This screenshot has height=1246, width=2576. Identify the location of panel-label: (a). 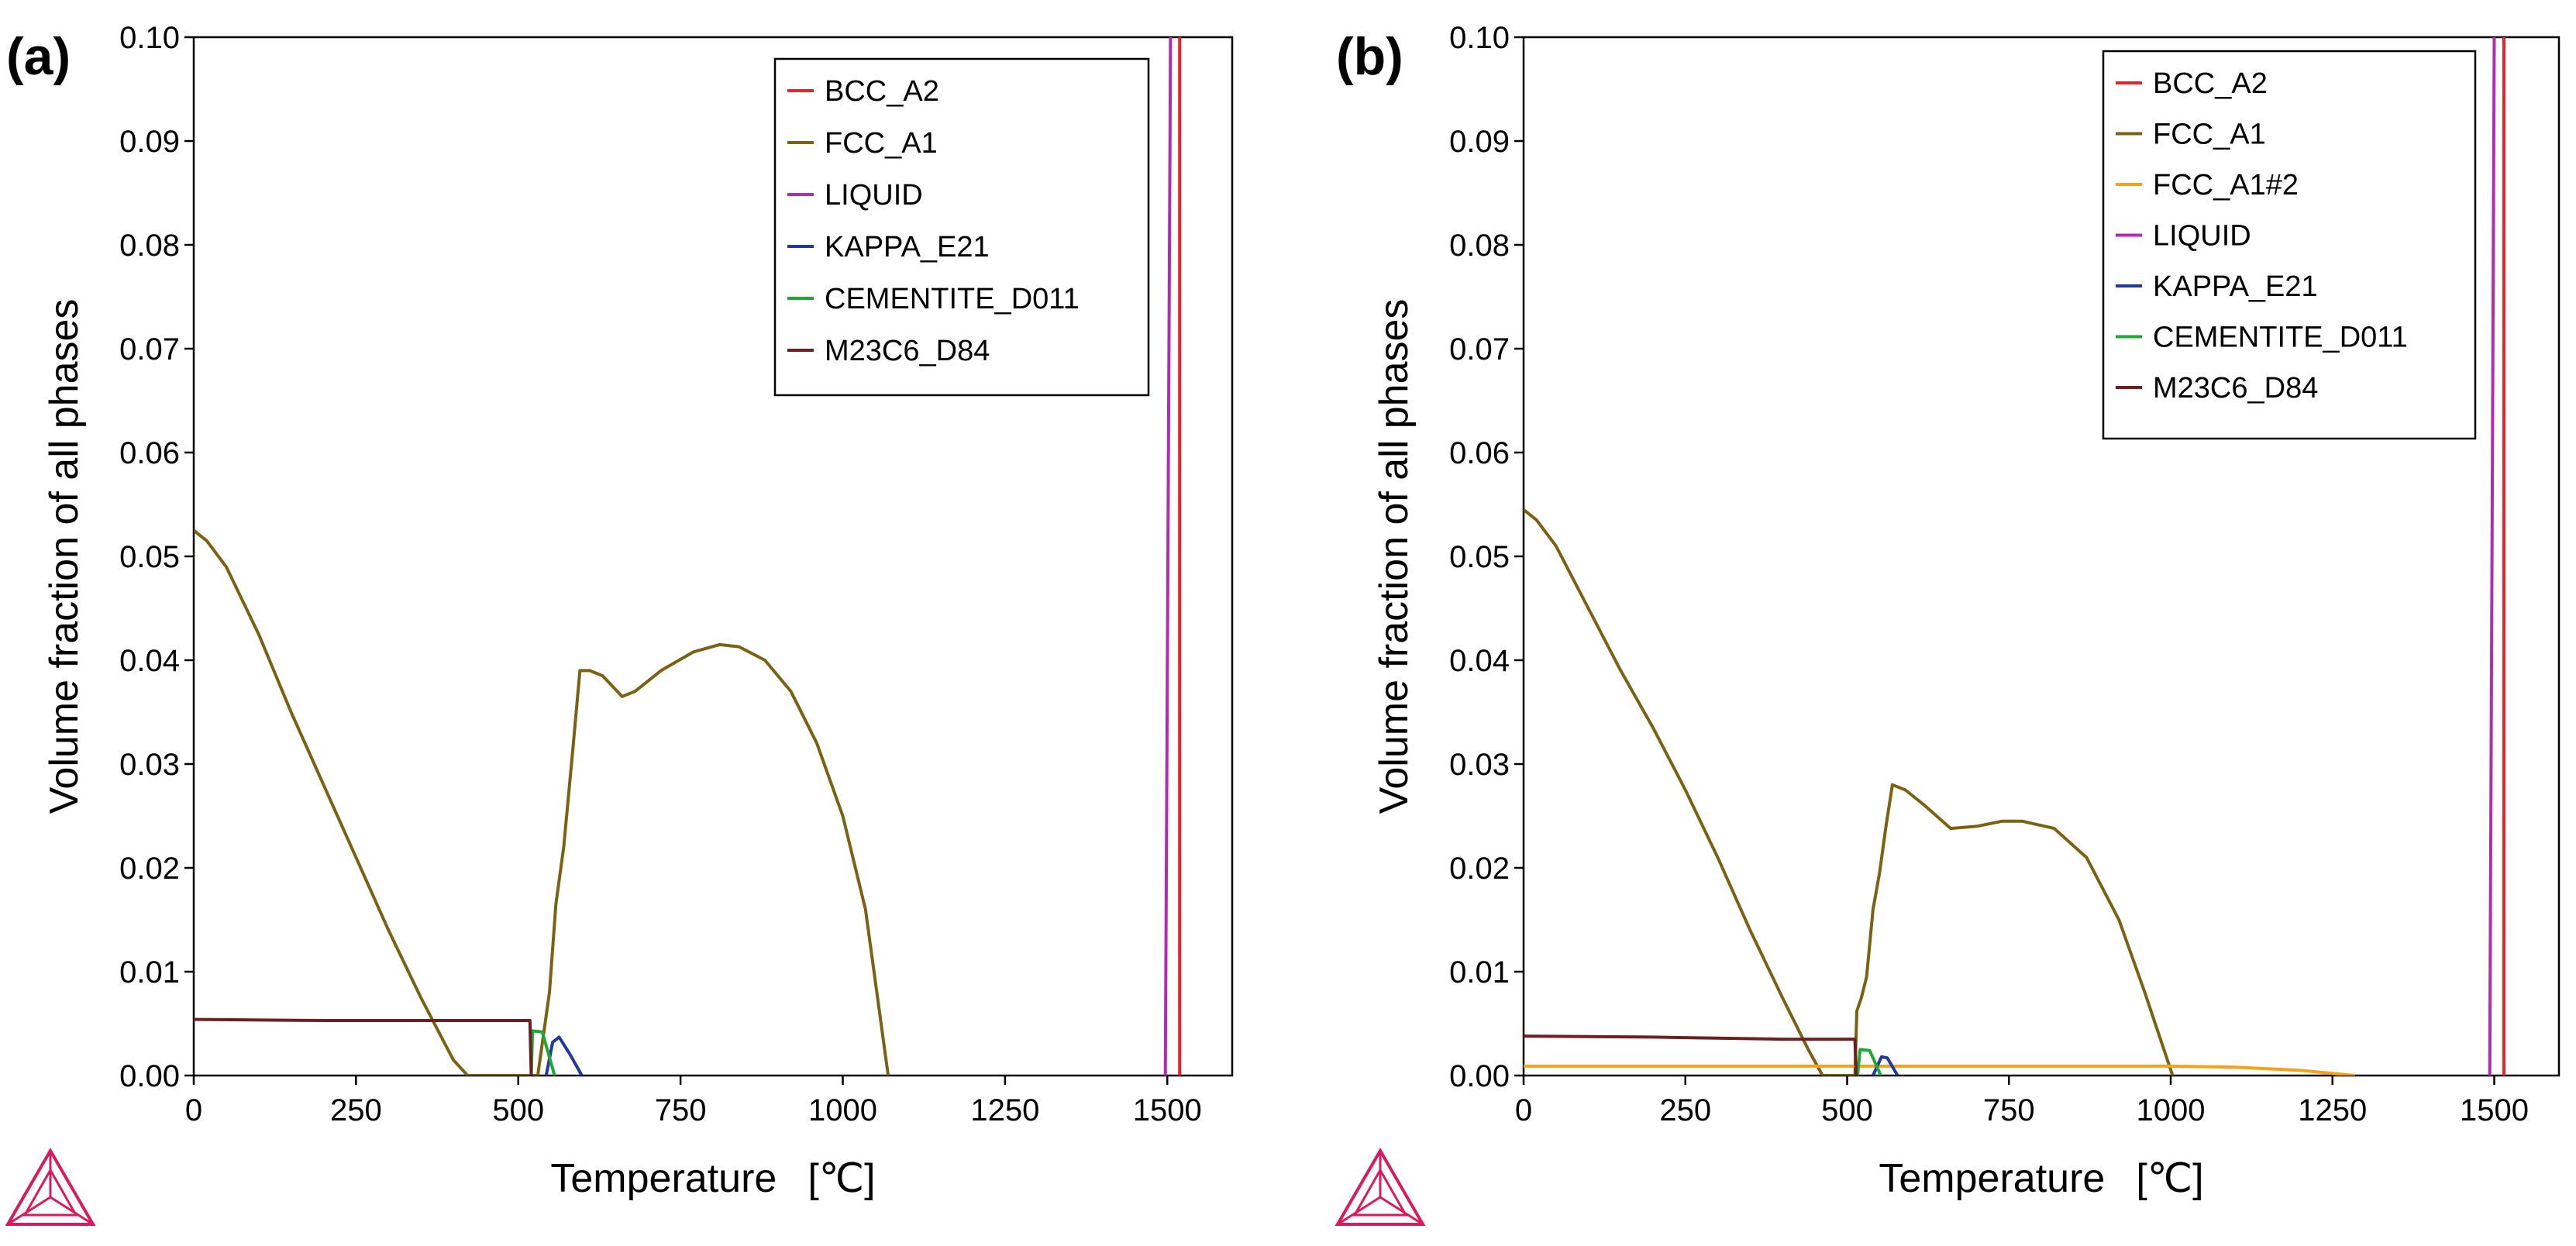
(38, 56).